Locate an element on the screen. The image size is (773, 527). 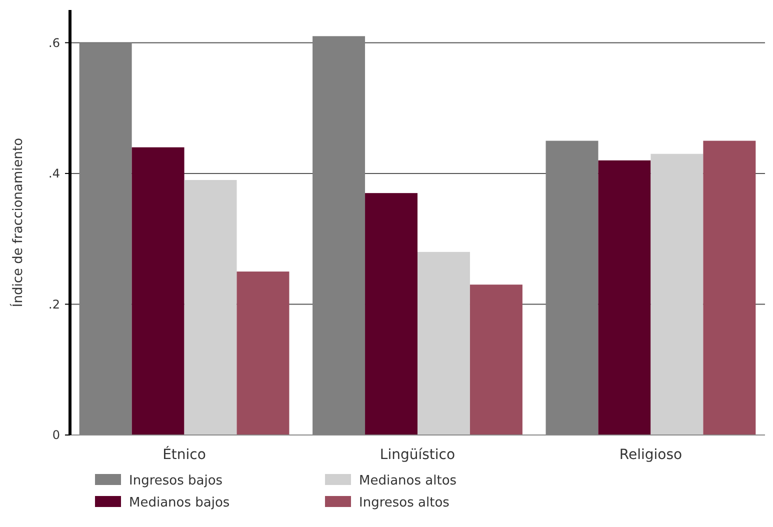
y-tick-label: .6 is located at coordinates (54, 43).